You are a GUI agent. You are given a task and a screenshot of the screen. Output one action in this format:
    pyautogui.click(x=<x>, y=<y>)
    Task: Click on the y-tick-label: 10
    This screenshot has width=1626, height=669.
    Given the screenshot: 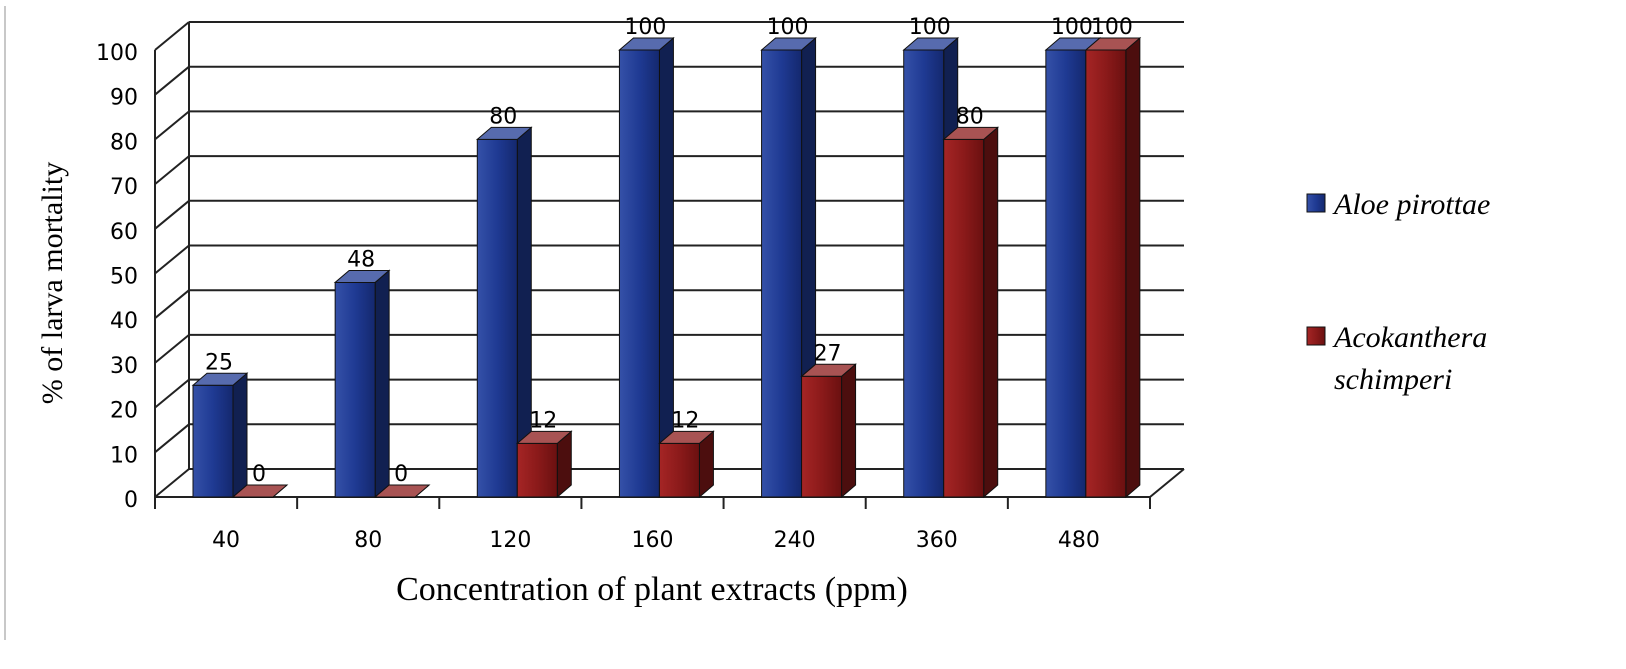 What is the action you would take?
    pyautogui.click(x=124, y=455)
    